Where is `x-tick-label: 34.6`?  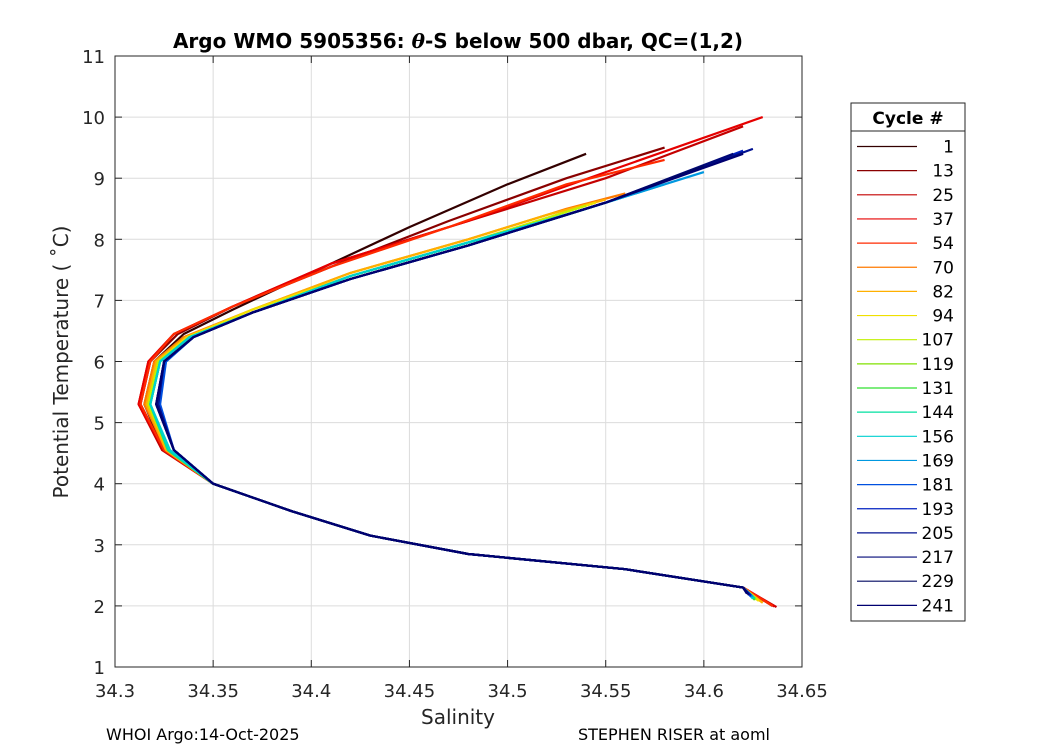 x-tick-label: 34.6 is located at coordinates (704, 691).